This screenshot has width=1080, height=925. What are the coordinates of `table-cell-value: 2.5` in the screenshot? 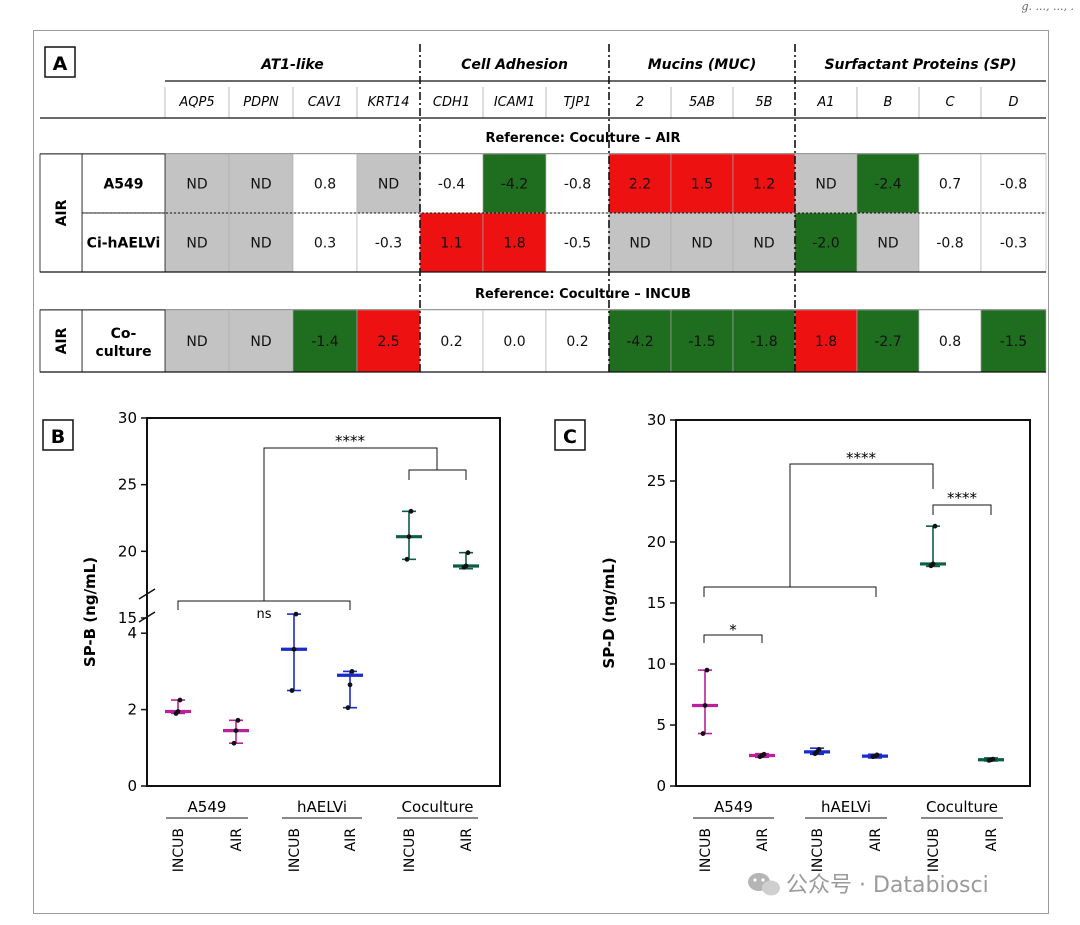 It's located at (388, 342).